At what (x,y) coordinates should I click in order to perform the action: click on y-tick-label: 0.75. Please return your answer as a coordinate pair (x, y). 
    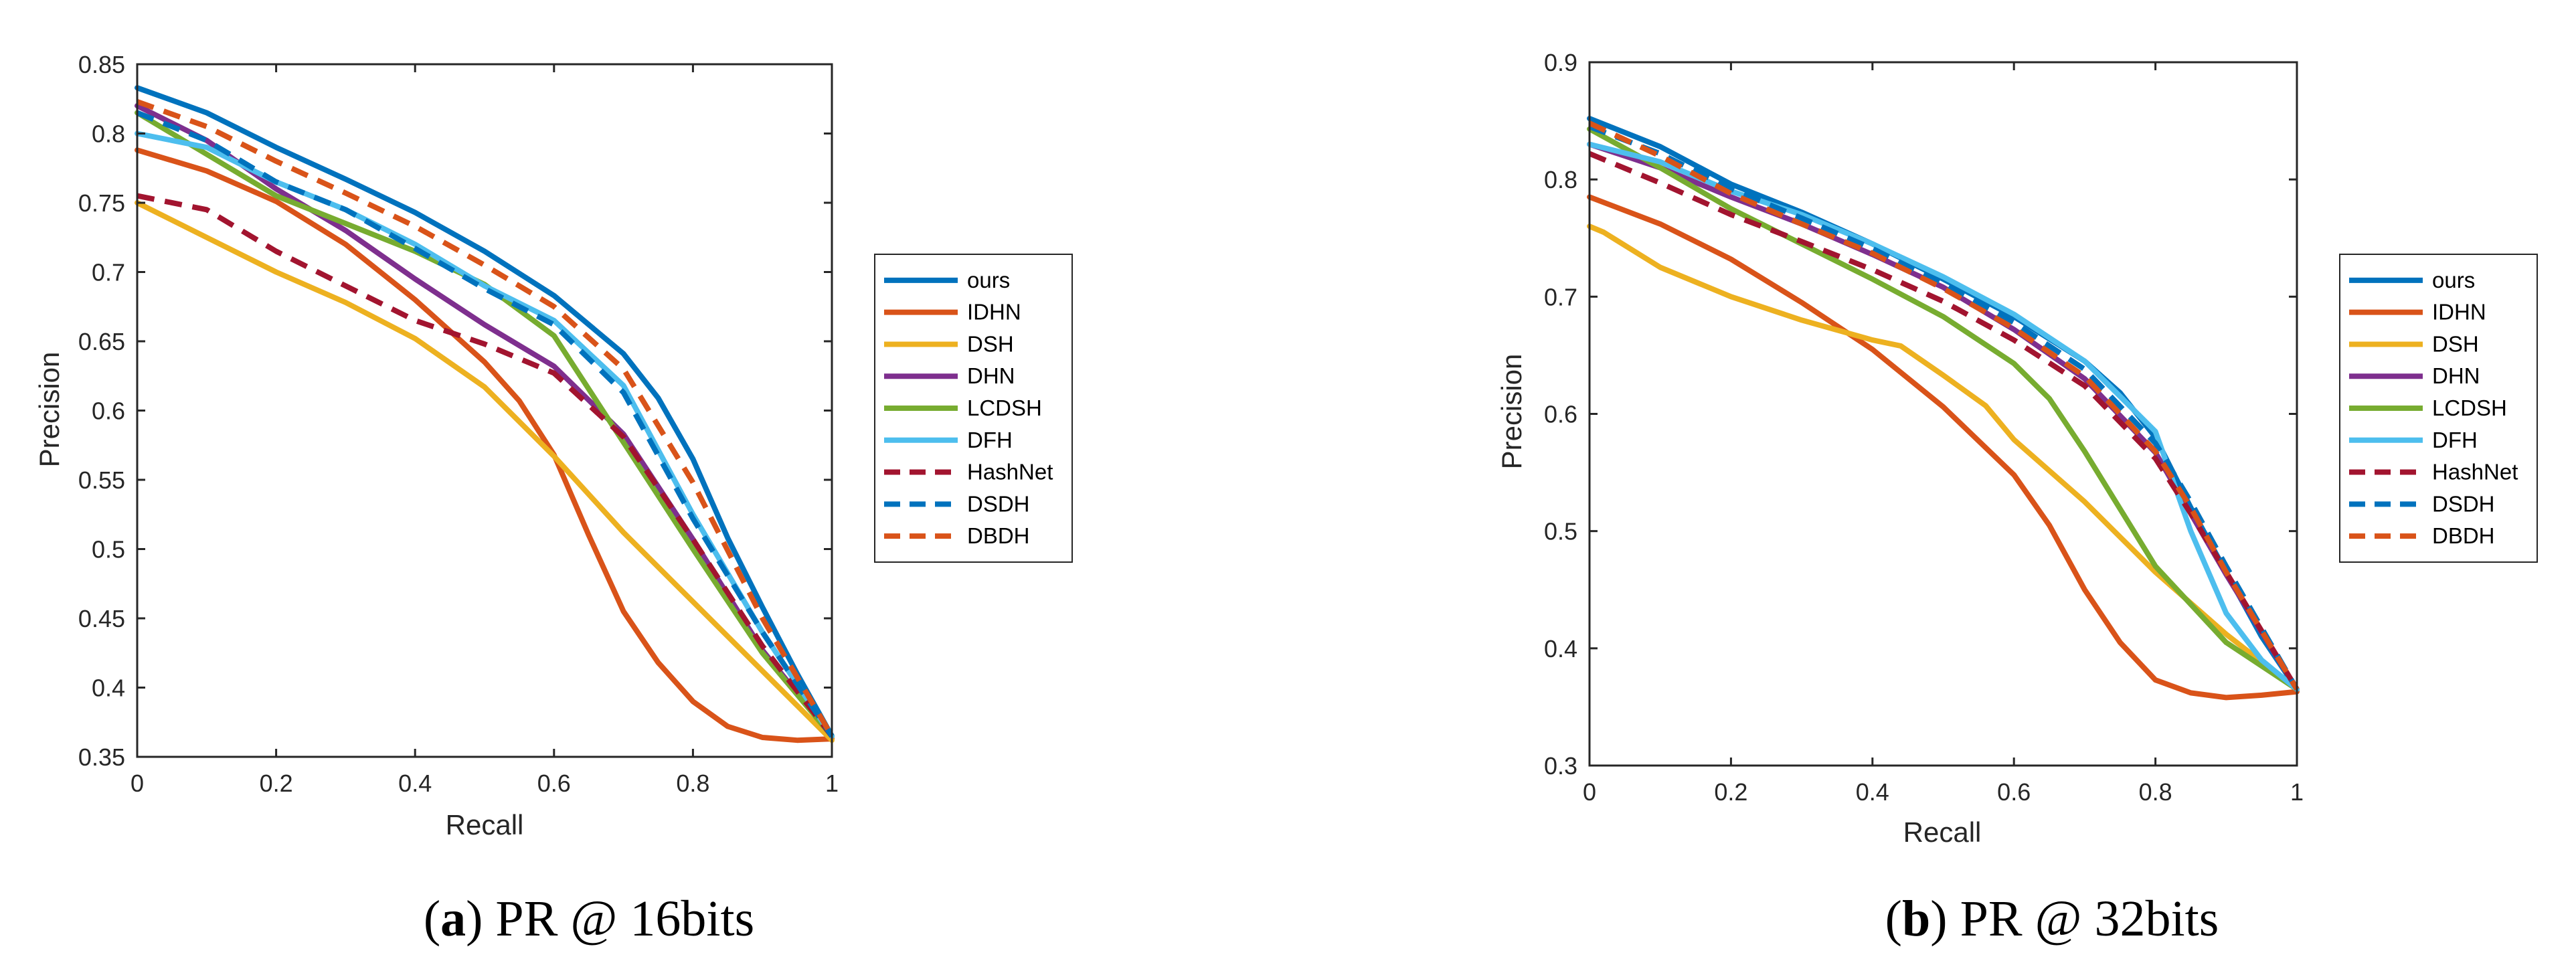
    Looking at the image, I should click on (101, 203).